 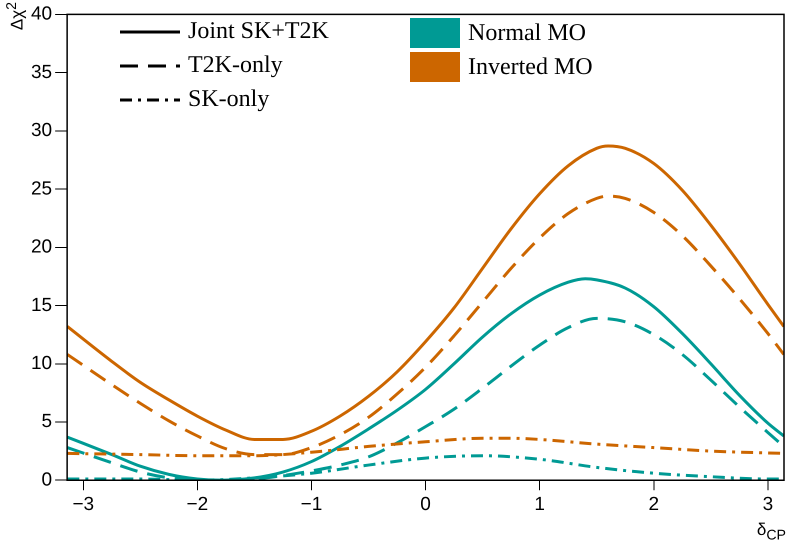 What do you see at coordinates (197, 504) in the screenshot?
I see `x-tick-label: −2` at bounding box center [197, 504].